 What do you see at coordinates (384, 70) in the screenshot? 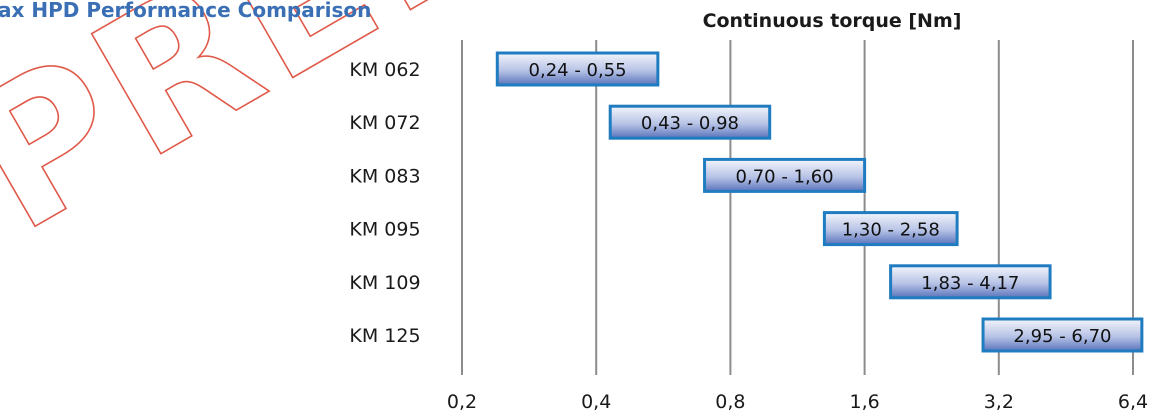
I see `category-label: KM 062` at bounding box center [384, 70].